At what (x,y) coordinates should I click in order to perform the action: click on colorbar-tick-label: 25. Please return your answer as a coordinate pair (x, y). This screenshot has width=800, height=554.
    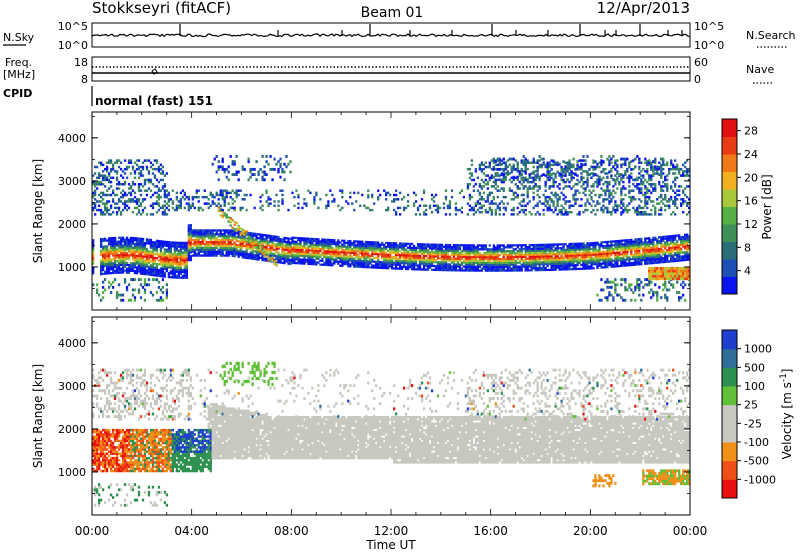
    Looking at the image, I should click on (751, 405).